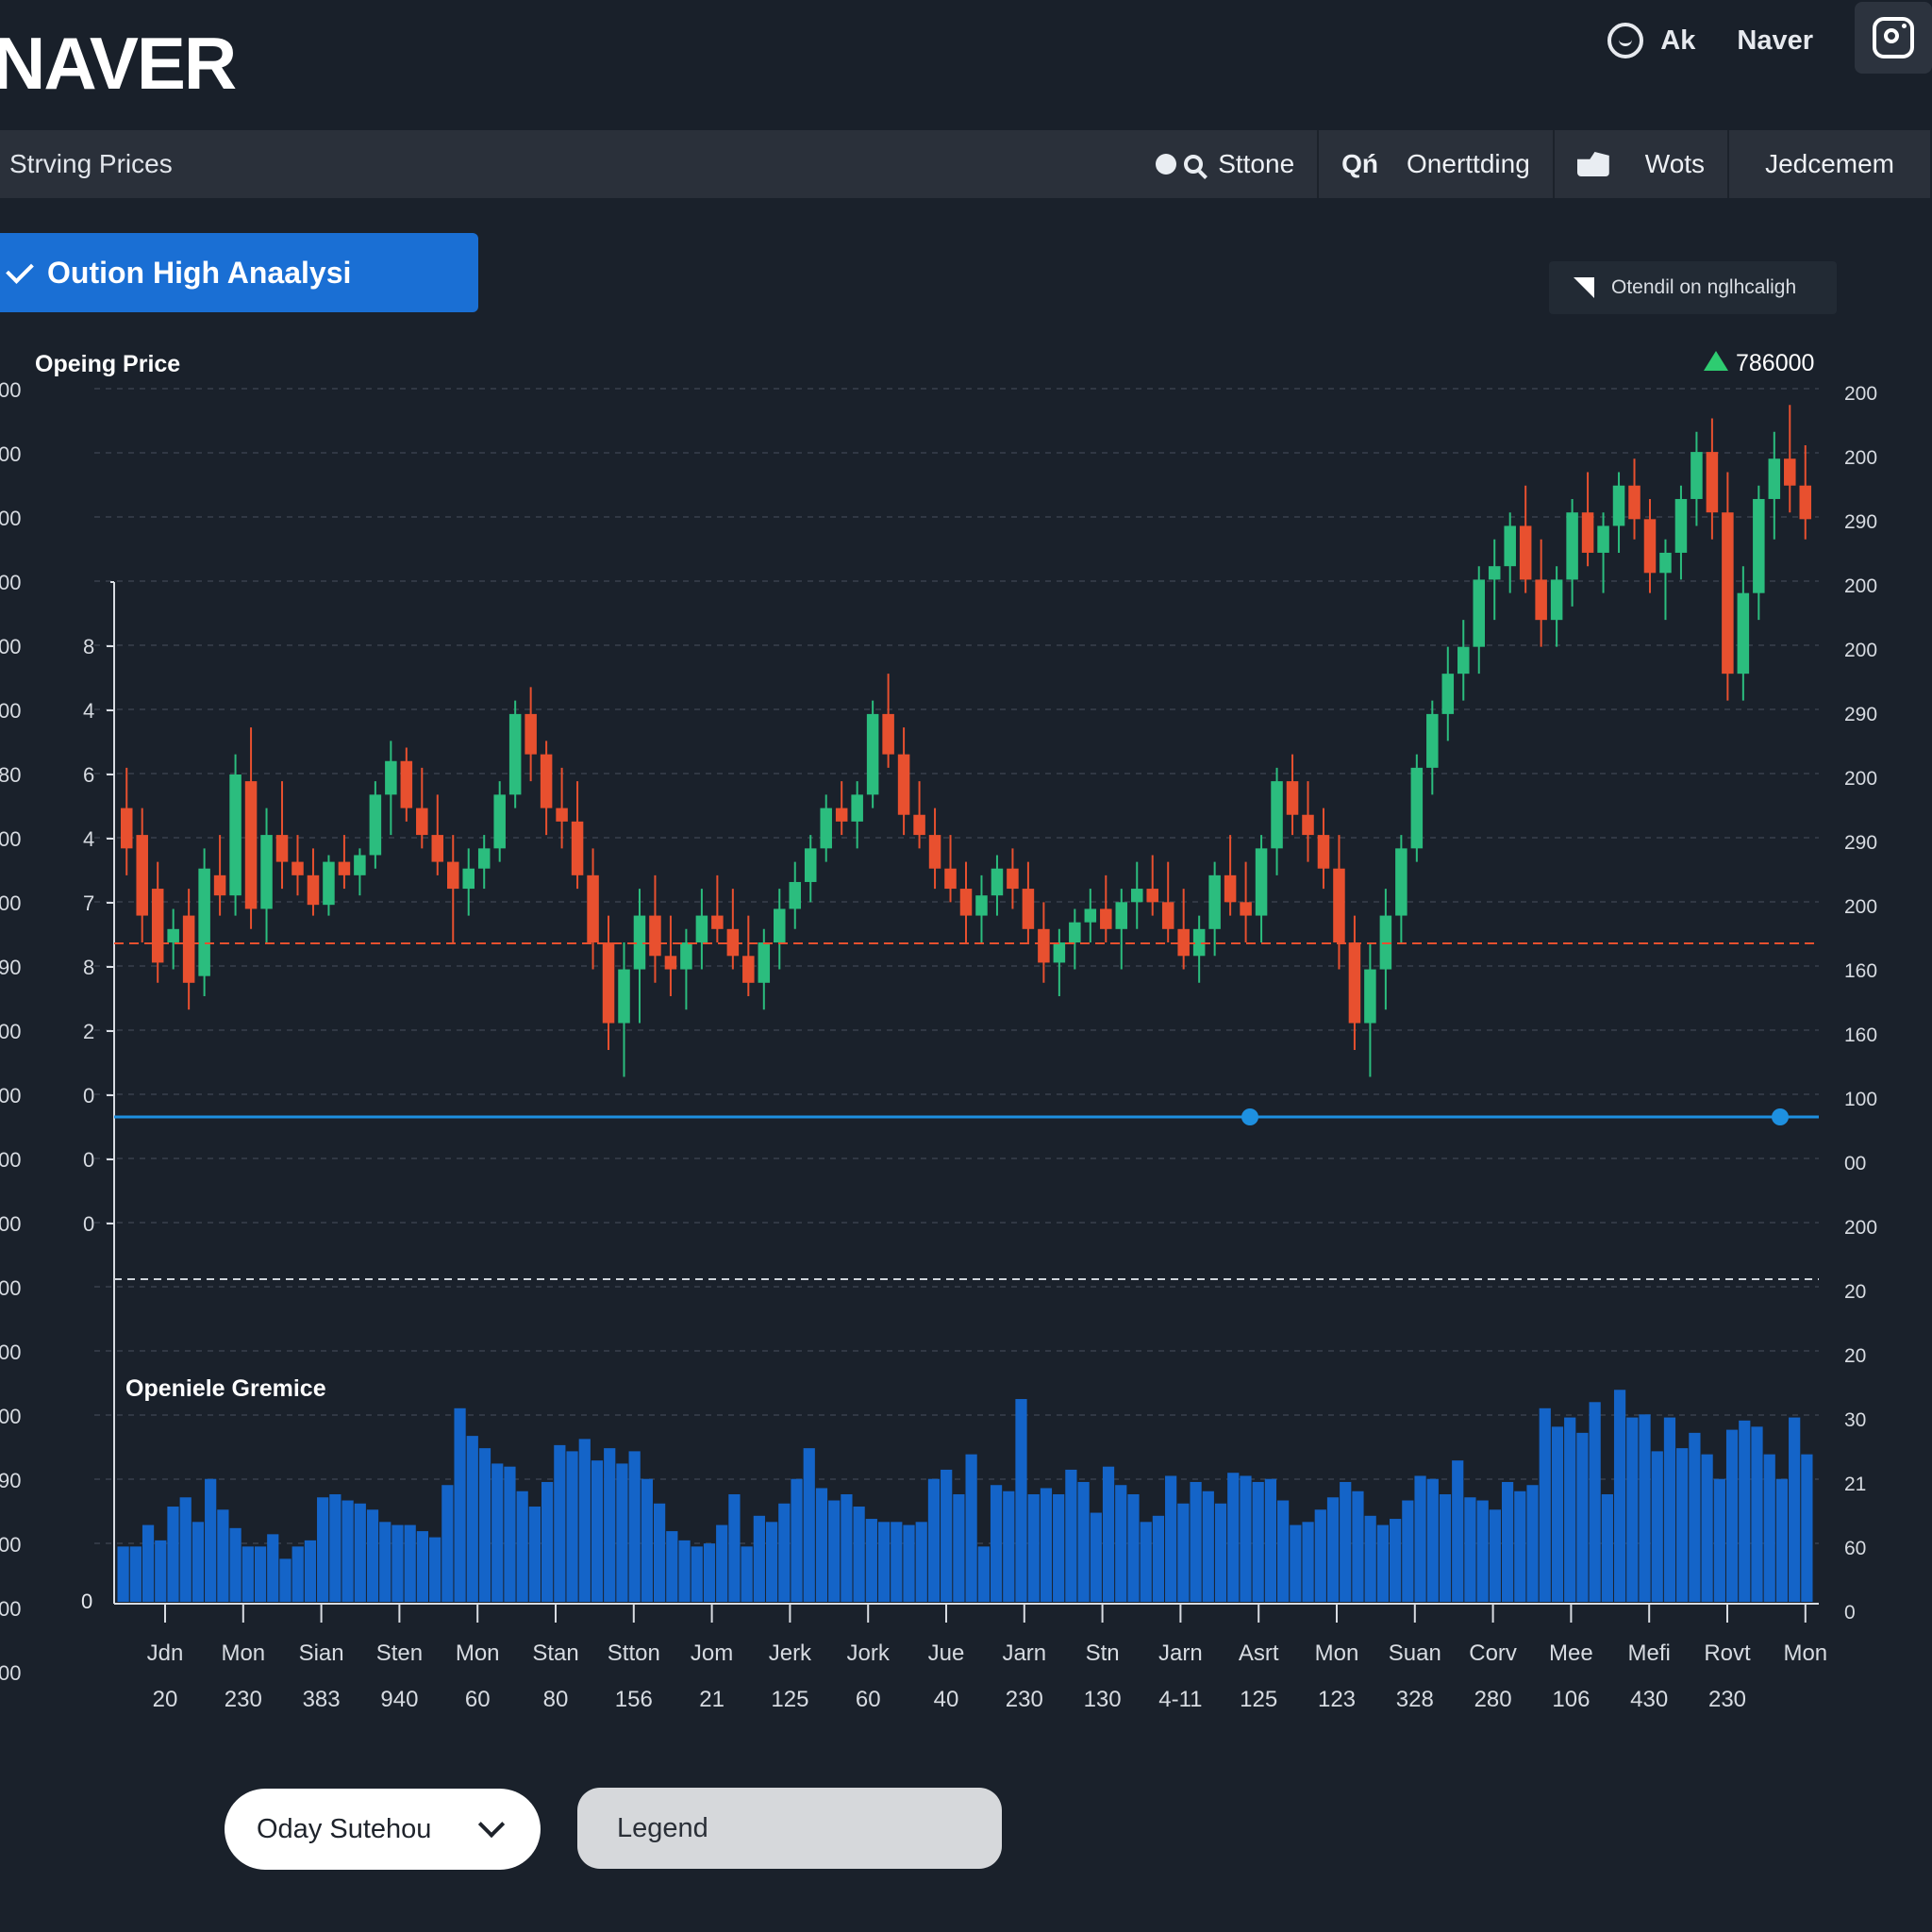  Describe the element at coordinates (1855, 1484) in the screenshot. I see `right-axis-label: 21` at that location.